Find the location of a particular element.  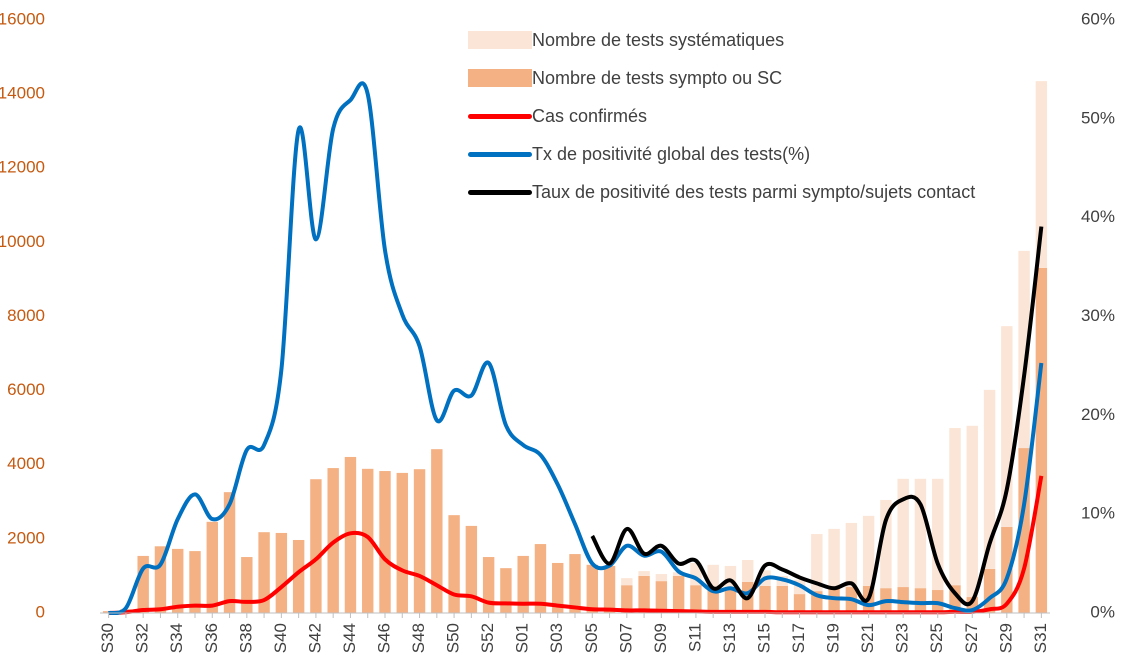

x-tick-label: S15 is located at coordinates (763, 638).